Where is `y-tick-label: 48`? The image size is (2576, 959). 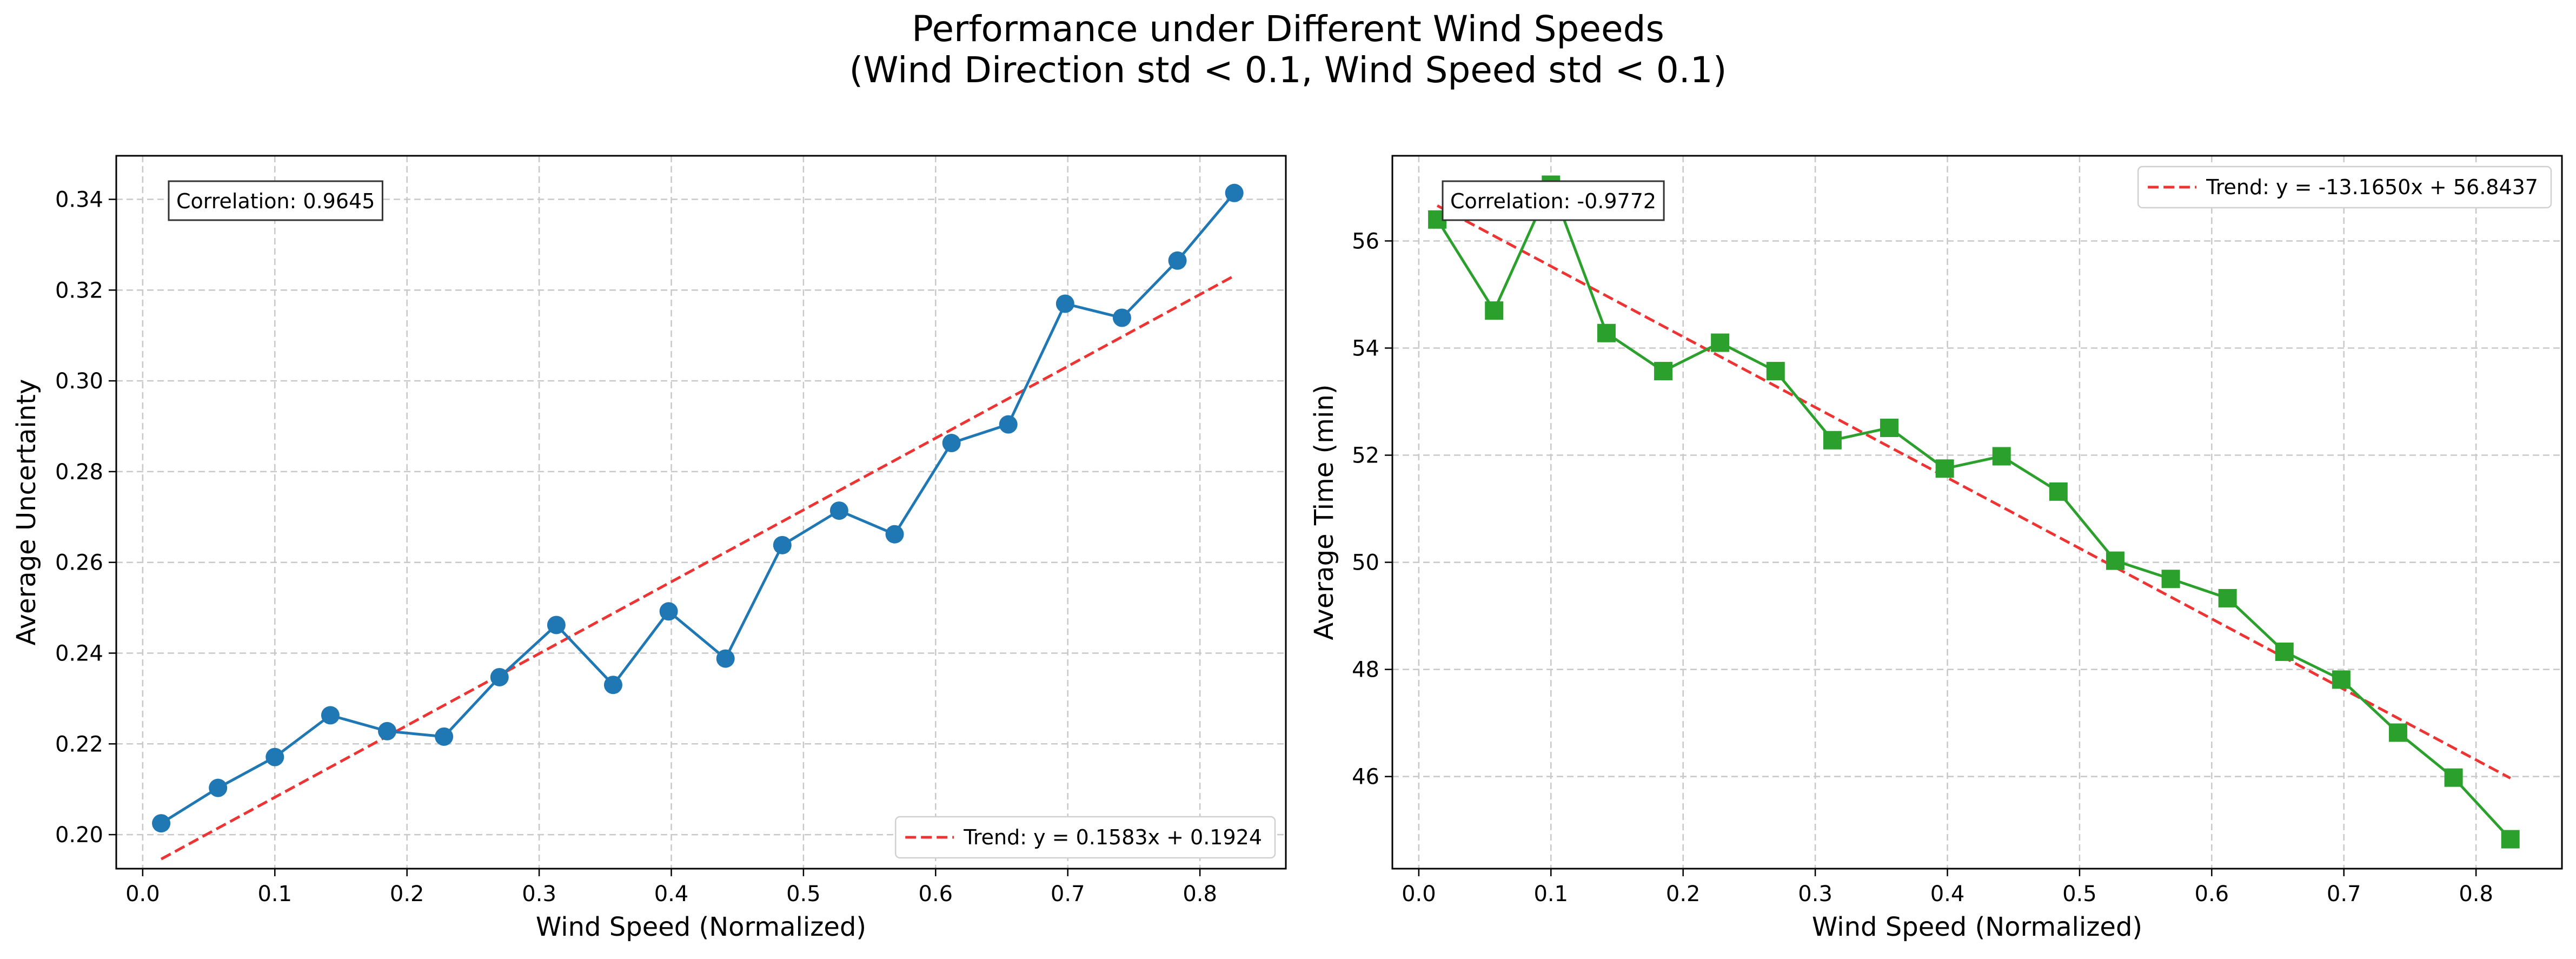
y-tick-label: 48 is located at coordinates (1366, 671).